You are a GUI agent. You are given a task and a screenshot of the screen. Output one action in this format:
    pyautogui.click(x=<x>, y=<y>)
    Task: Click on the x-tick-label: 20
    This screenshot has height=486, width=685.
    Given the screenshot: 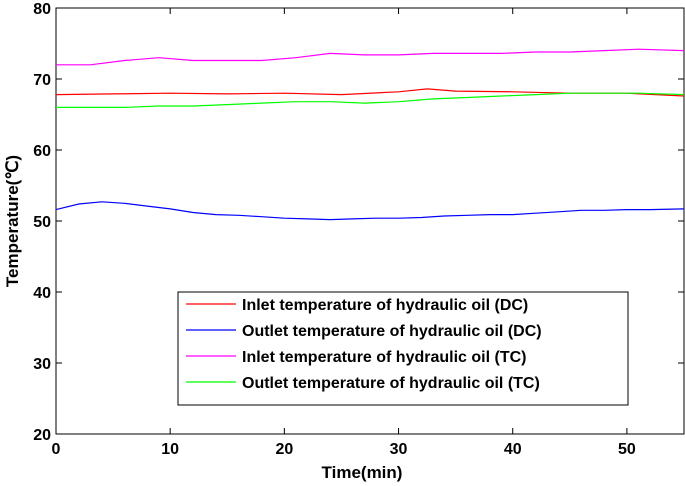 What is the action you would take?
    pyautogui.click(x=284, y=449)
    